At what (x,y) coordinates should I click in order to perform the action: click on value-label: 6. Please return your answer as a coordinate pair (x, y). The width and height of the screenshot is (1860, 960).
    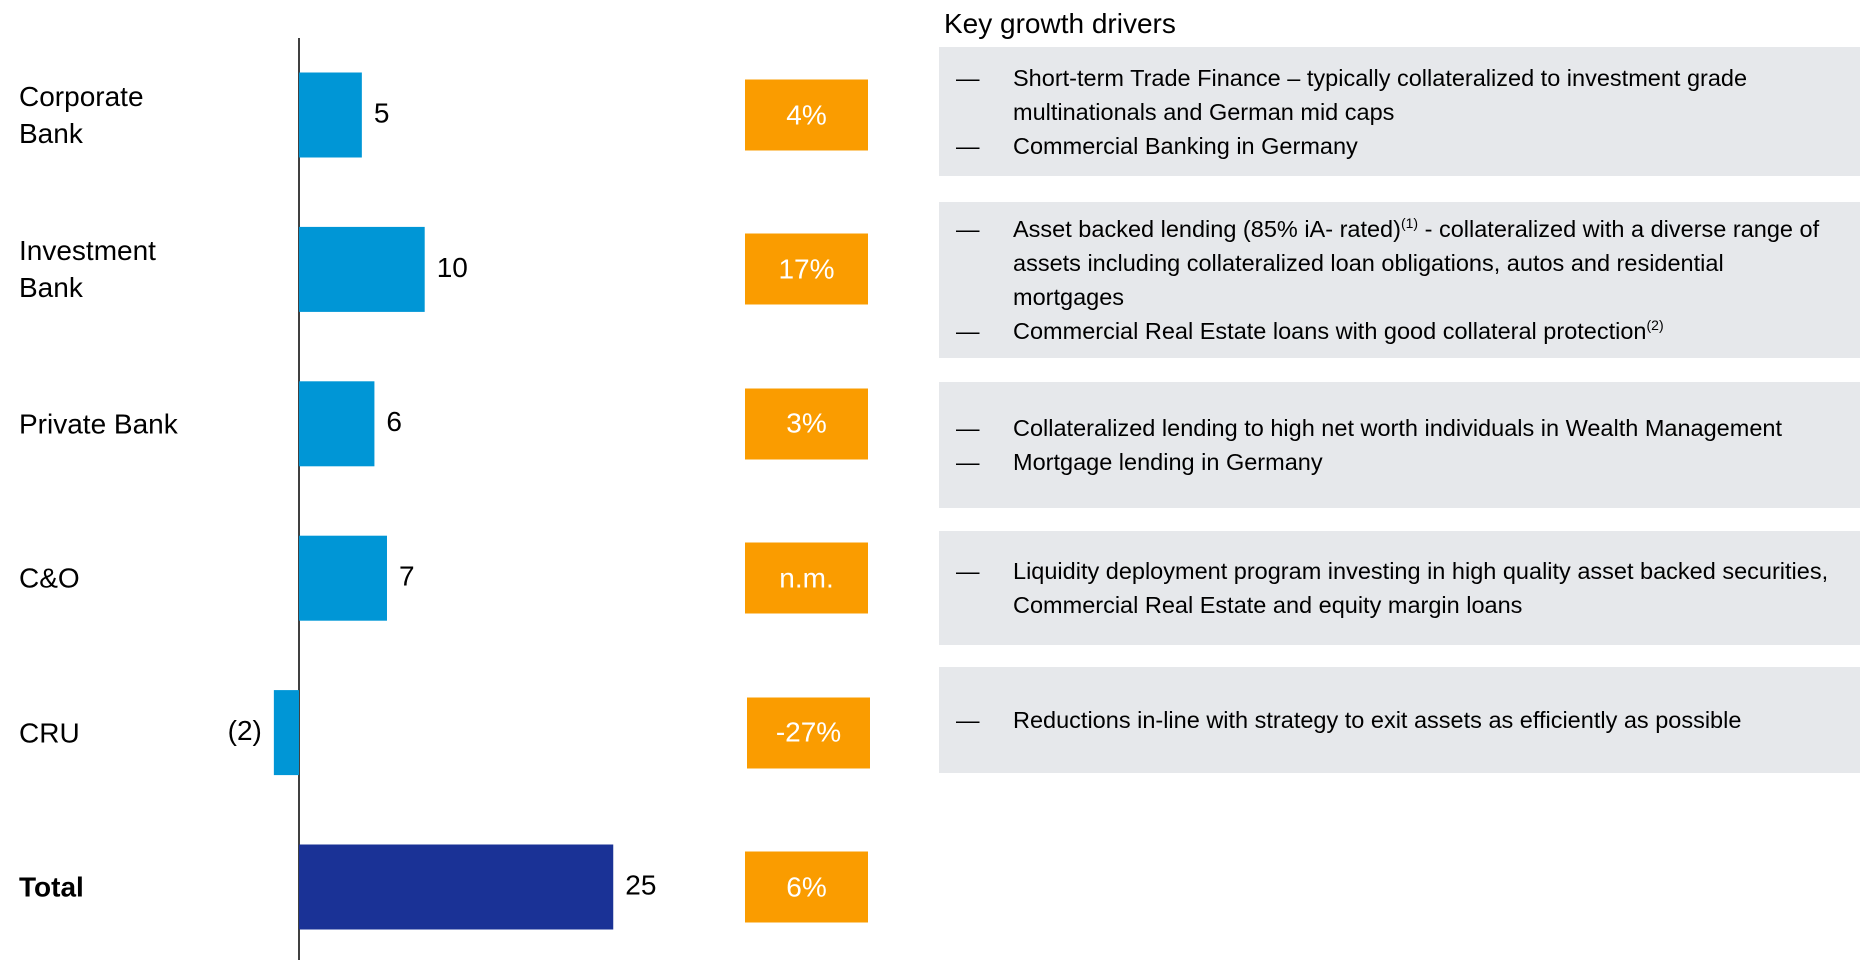
    Looking at the image, I should click on (394, 421).